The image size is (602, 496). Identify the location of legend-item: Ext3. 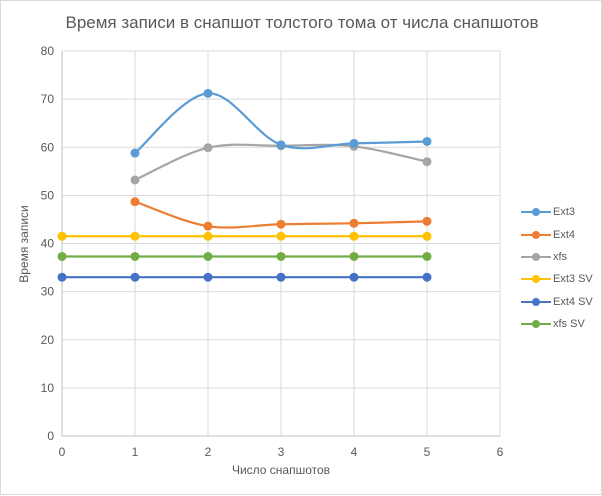
(557, 212).